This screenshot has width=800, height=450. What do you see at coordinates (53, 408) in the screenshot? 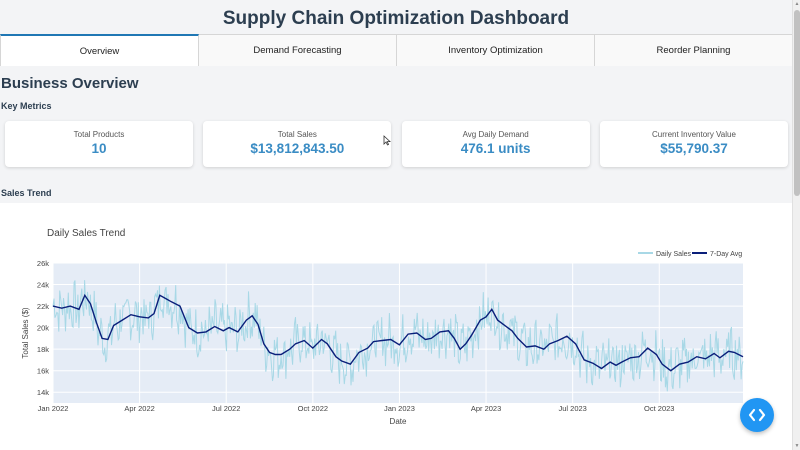
I see `x-tick-label: Jan 2022` at bounding box center [53, 408].